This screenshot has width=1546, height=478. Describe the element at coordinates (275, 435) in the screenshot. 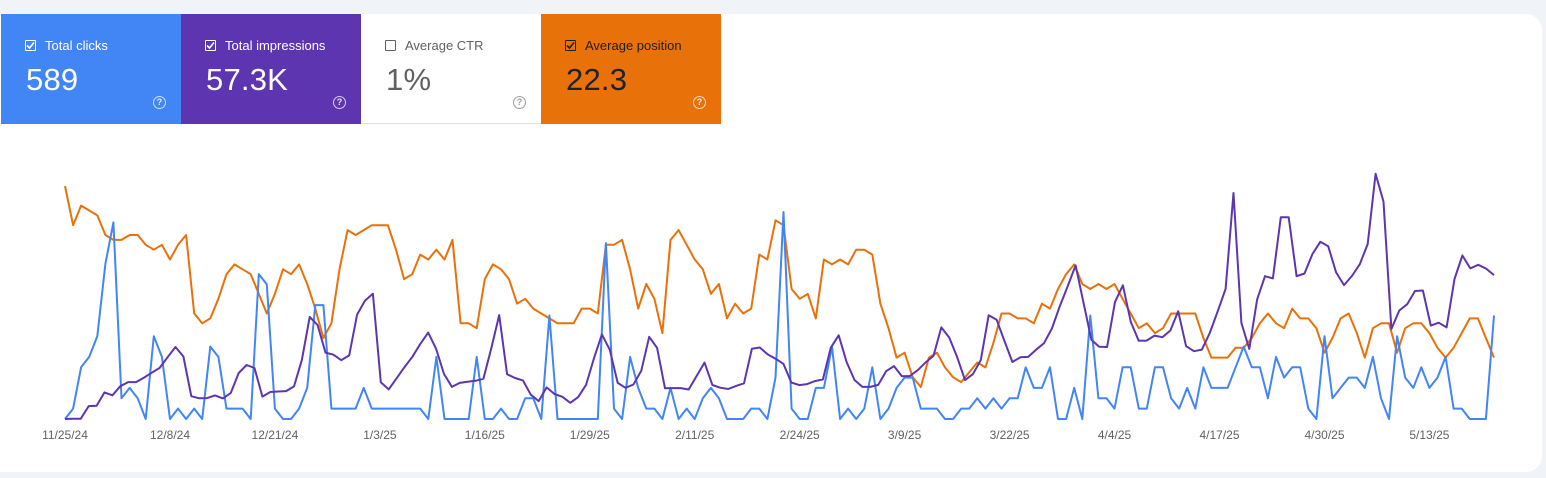

I see `x-tick-label: 12/21/24` at that location.